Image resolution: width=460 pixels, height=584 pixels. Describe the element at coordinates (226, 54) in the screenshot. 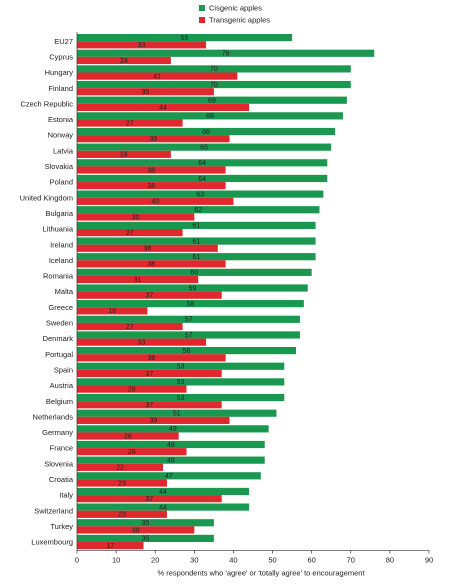

I see `value-label: 76` at that location.